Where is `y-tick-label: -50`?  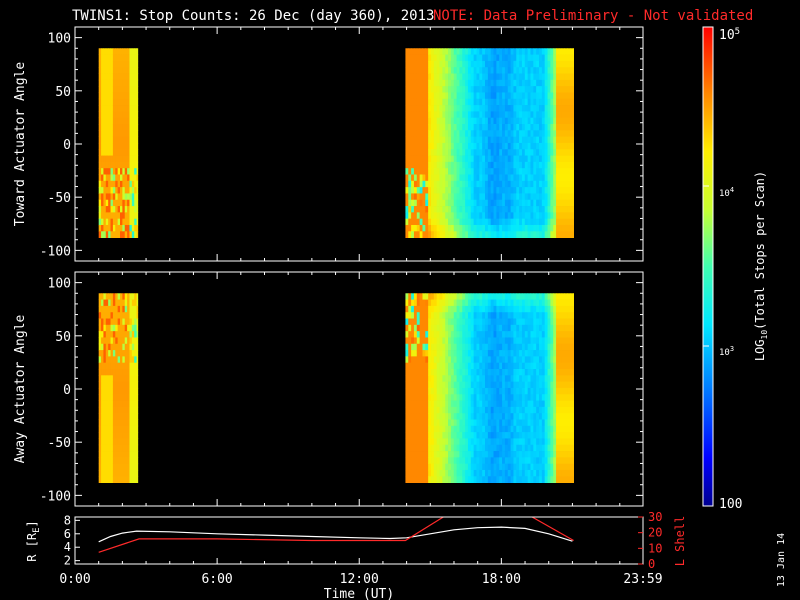
y-tick-label: -50 is located at coordinates (59, 198).